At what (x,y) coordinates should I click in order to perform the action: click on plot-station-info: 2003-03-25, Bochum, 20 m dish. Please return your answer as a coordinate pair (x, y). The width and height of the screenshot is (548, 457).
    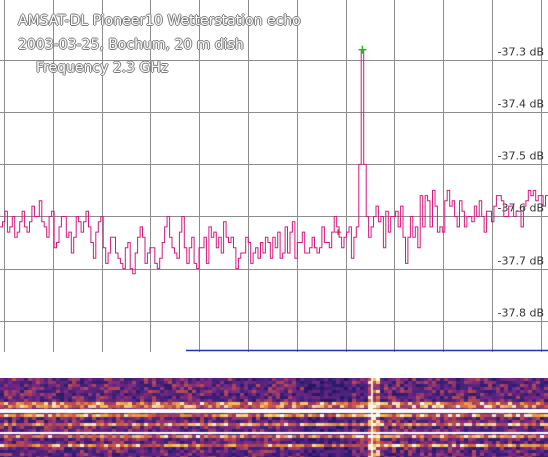
    Looking at the image, I should click on (131, 45).